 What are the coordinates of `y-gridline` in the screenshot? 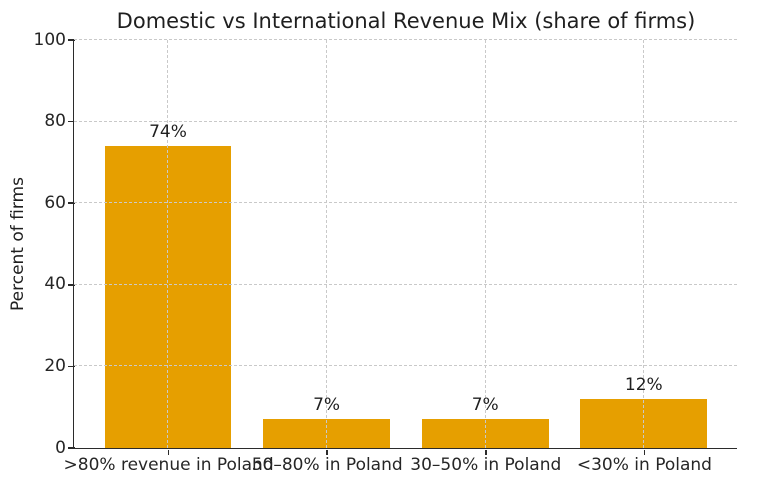 It's located at (406, 39).